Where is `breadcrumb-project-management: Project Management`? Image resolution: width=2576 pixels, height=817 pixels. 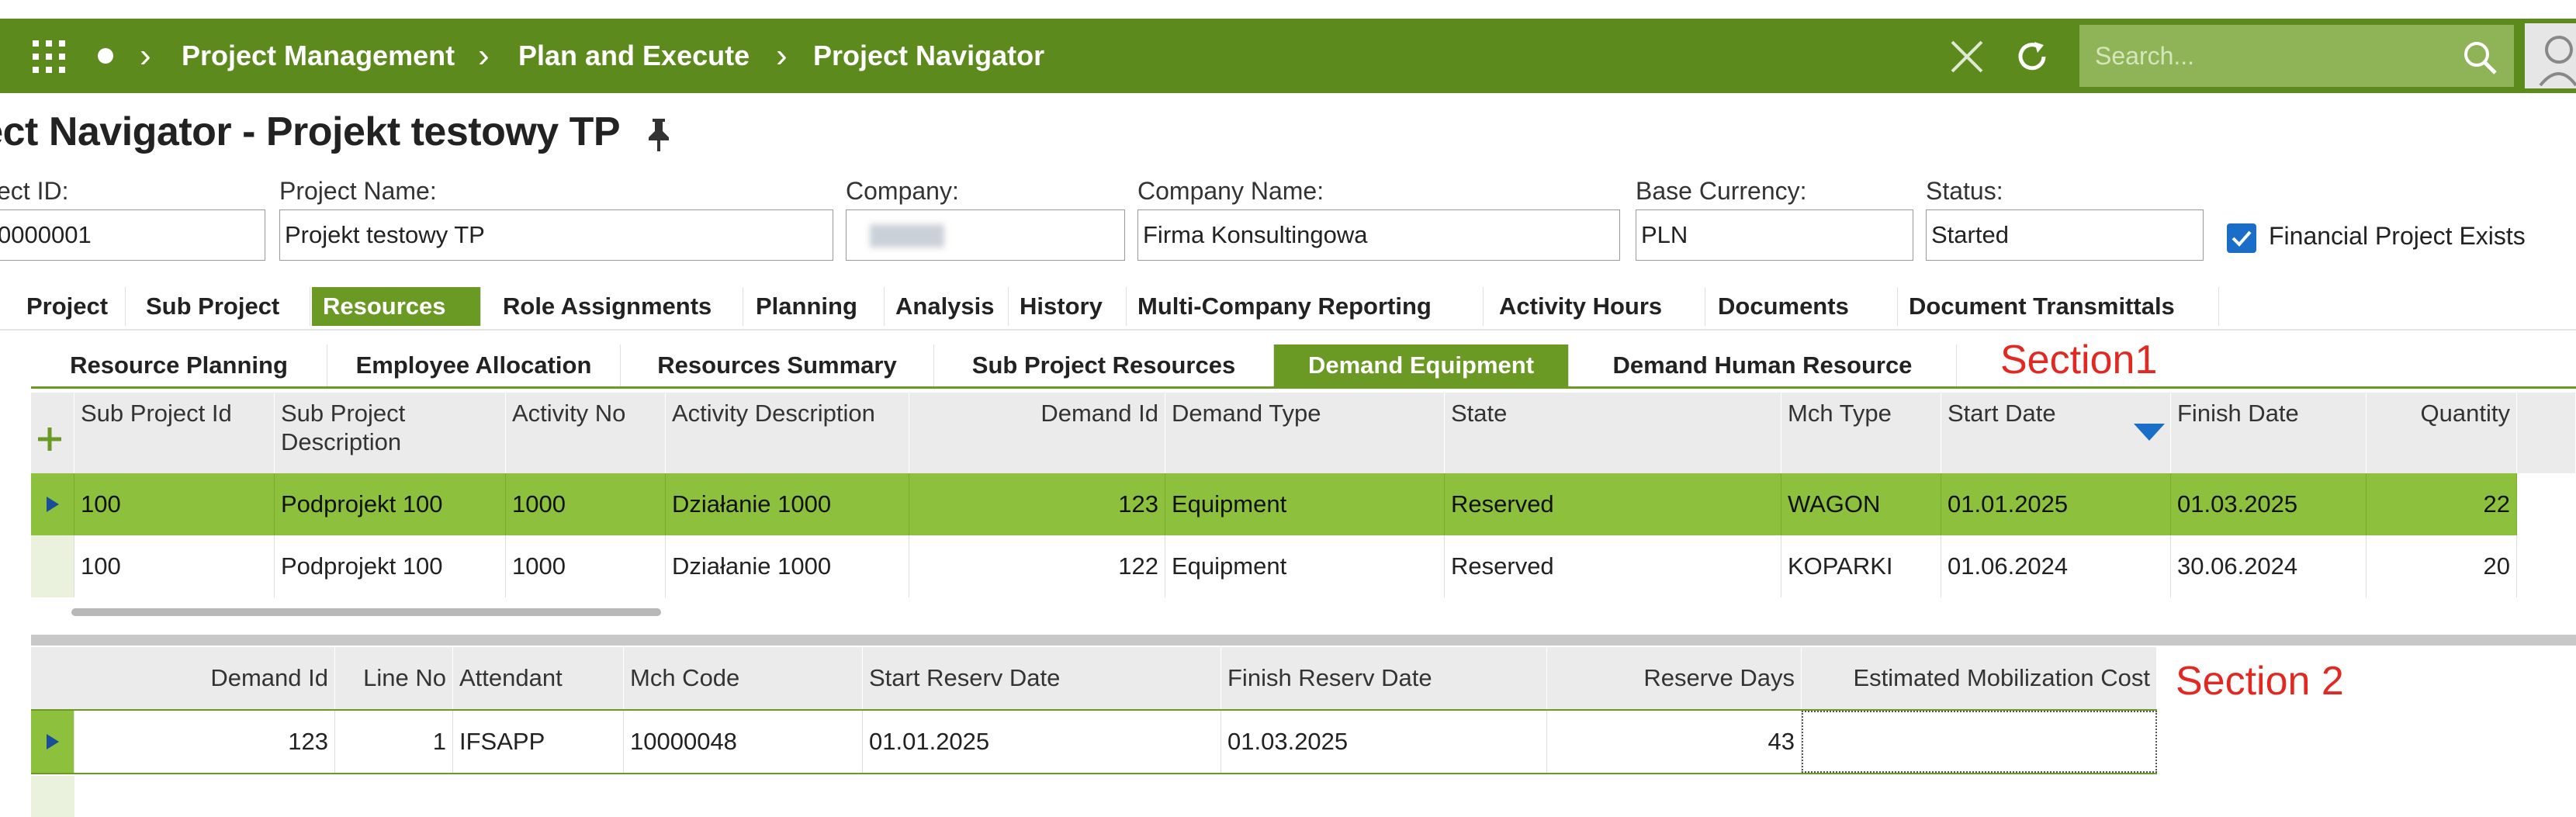
breadcrumb-project-management: Project Management is located at coordinates (318, 55).